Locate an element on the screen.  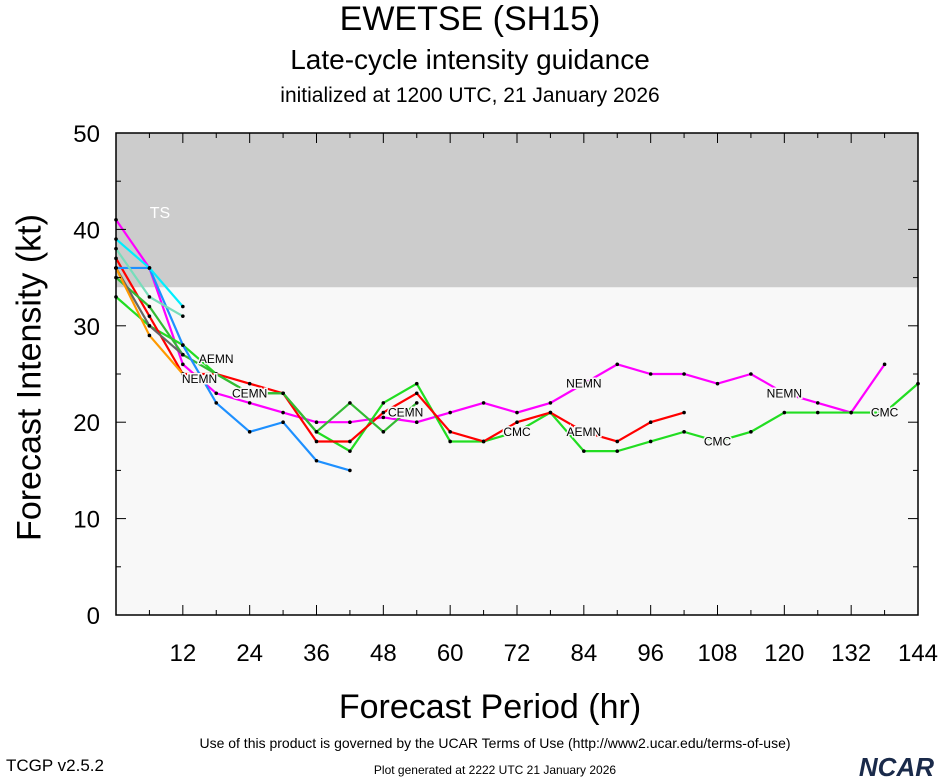
ncar-logo: NCAR is located at coordinates (896, 767).